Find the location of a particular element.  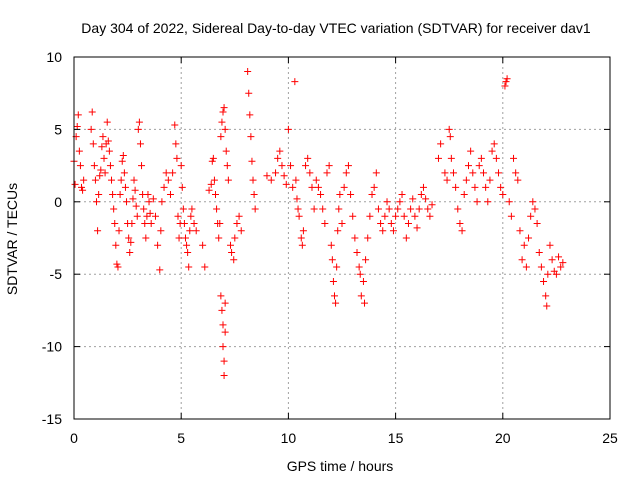

y-tick-label: -5 is located at coordinates (56, 274).